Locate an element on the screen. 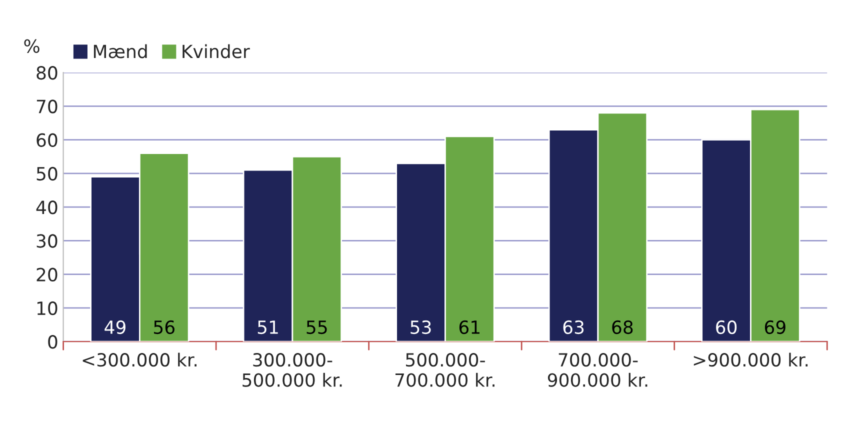 The image size is (844, 427). data-label: 55 is located at coordinates (316, 327).